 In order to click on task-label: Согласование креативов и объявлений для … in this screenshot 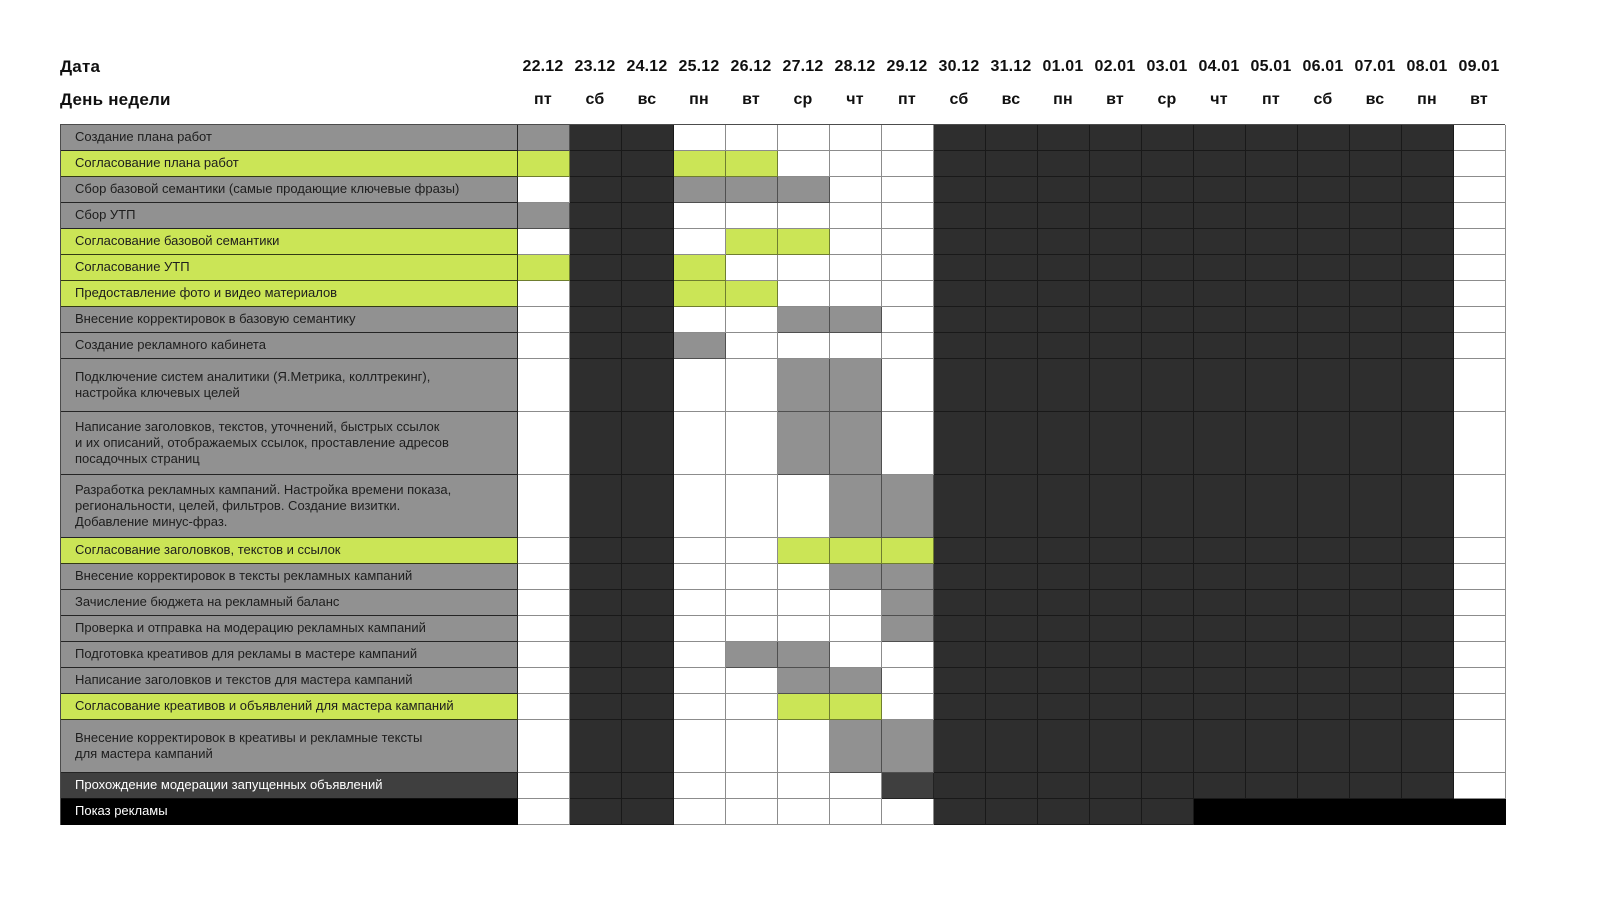, I will do `click(289, 707)`.